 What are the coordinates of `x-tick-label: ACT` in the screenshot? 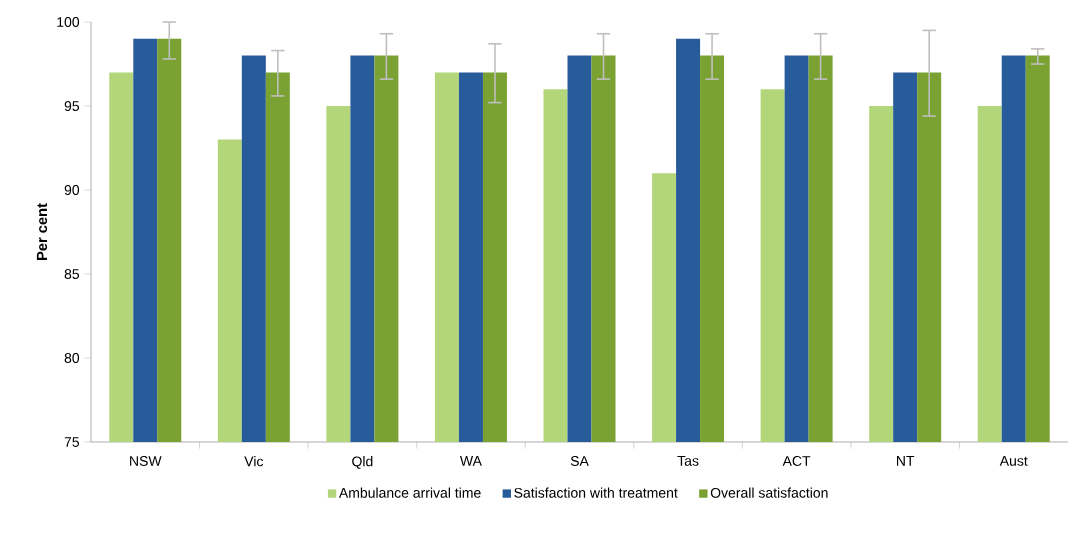 It's located at (796, 461).